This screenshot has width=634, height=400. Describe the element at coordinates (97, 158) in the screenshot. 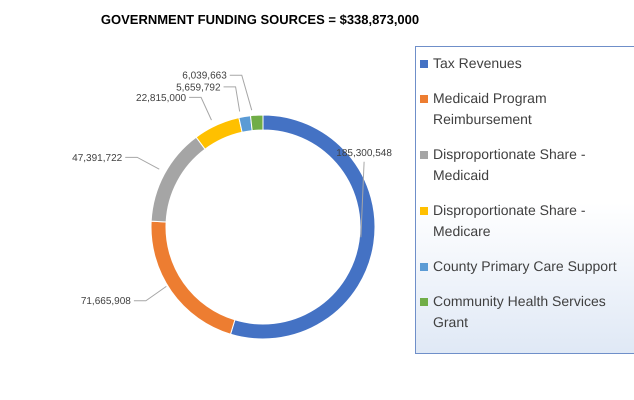

I see `data-label: 47,391,722` at that location.